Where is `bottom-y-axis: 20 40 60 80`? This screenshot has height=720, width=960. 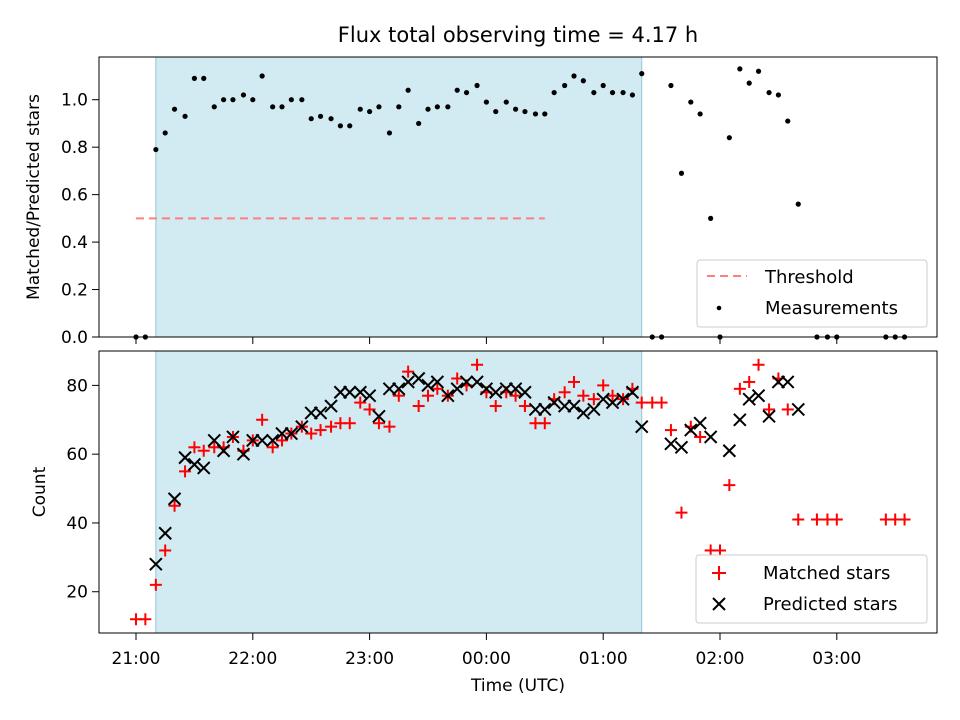 bottom-y-axis: 20 40 60 80 is located at coordinates (82, 489).